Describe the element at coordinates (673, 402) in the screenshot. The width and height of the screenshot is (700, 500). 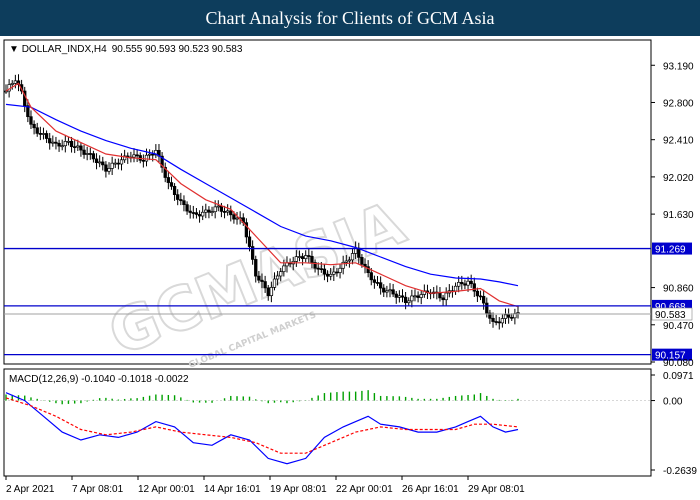
I see `macd-tick-label: 0.00` at that location.